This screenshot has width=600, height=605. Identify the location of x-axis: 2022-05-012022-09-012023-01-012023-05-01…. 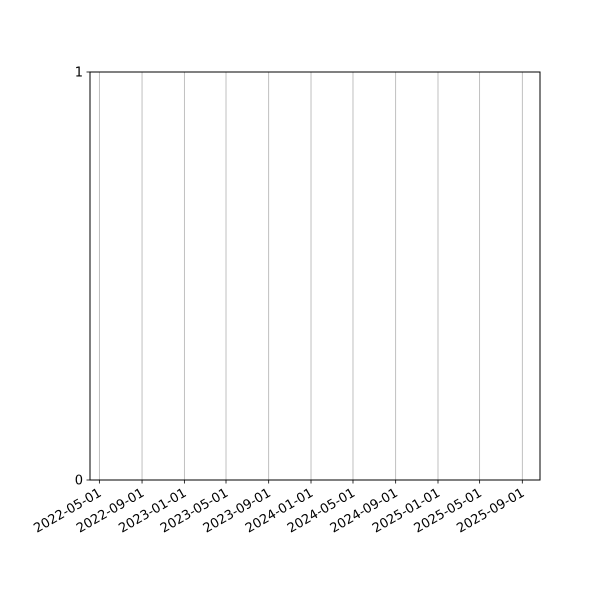
(279, 508).